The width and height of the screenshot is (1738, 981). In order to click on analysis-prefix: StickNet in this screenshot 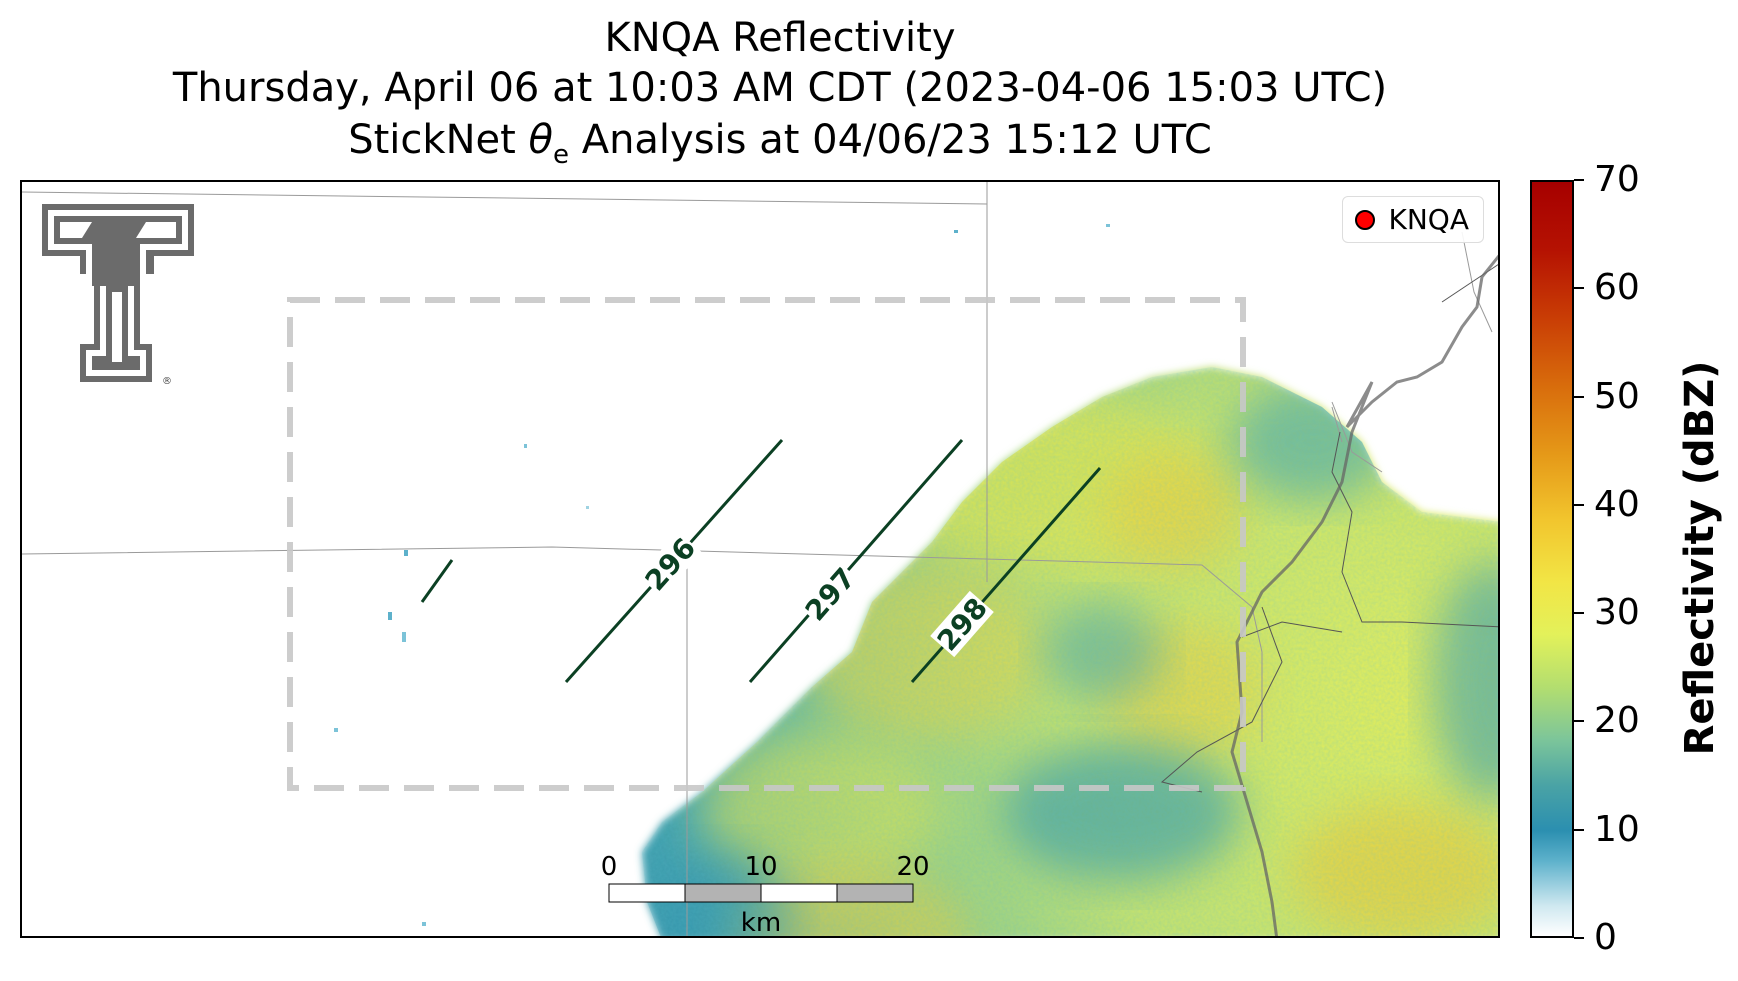, I will do `click(438, 140)`.